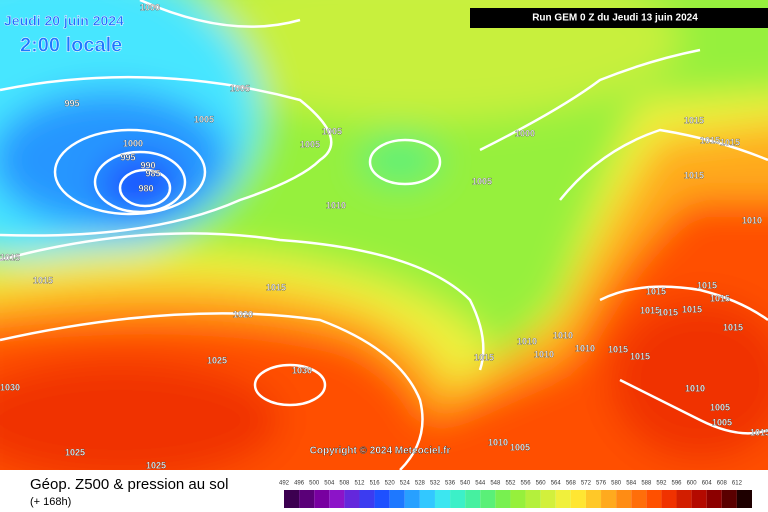 This screenshot has height=512, width=768. Describe the element at coordinates (390, 484) in the screenshot. I see `legend-label: 520` at that location.